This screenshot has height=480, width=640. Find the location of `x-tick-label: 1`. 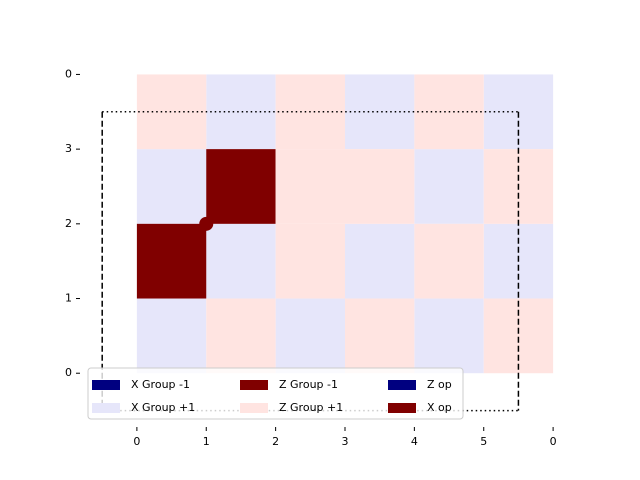

x-tick-label: 1 is located at coordinates (206, 441).